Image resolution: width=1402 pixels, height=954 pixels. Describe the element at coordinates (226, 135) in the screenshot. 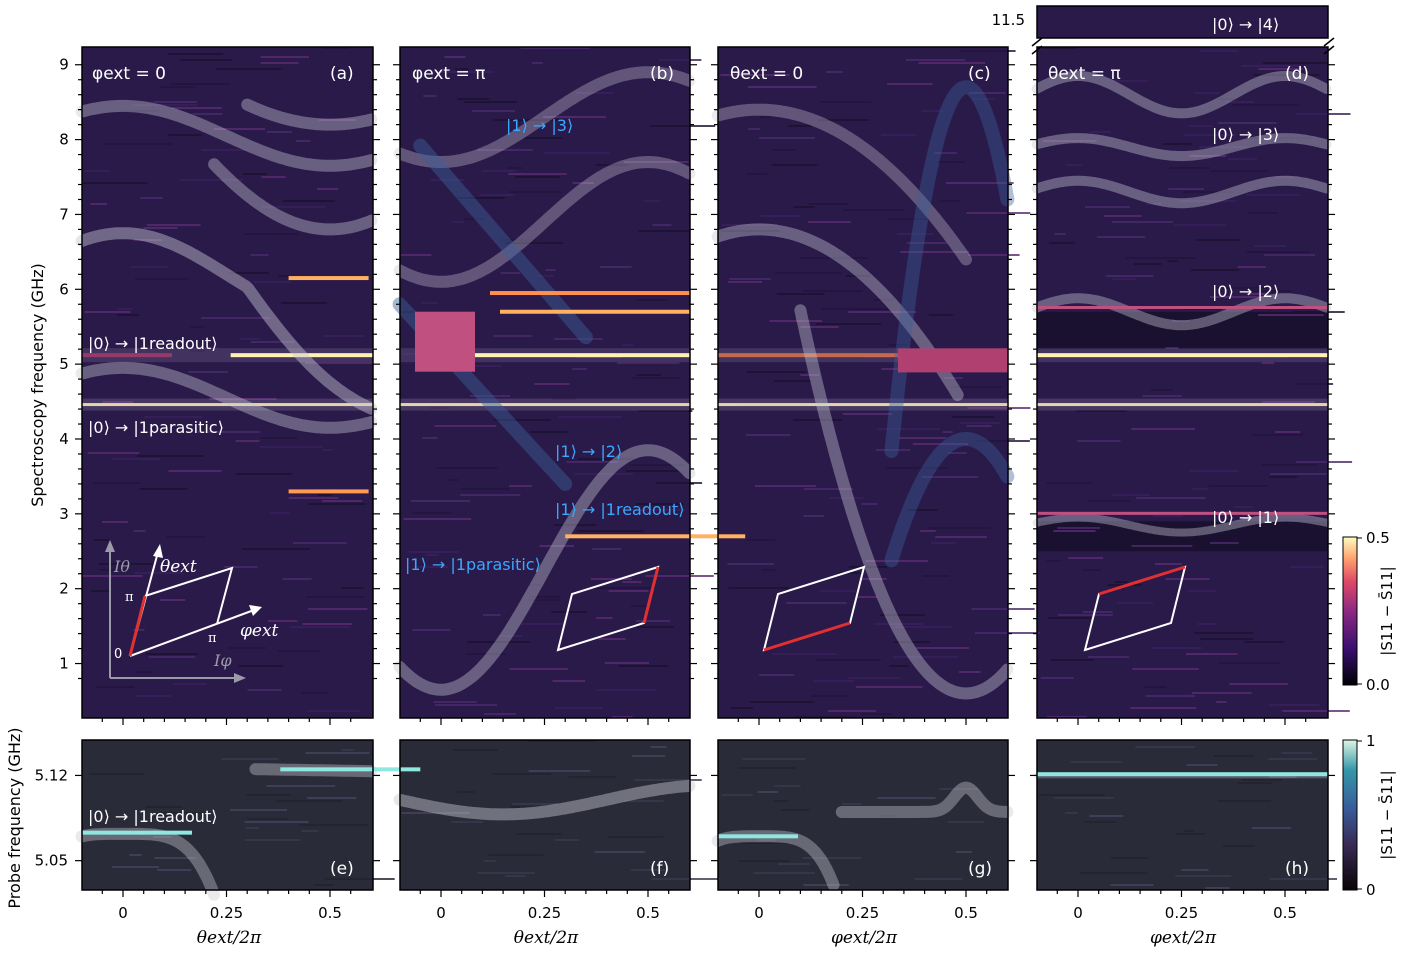

I see `curve-a-top` at that location.